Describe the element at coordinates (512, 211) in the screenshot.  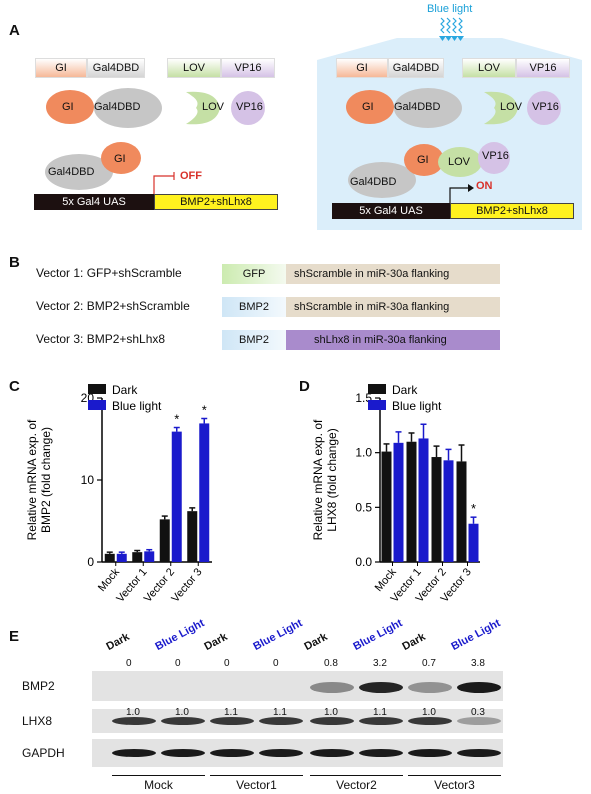
I see `right-target-text: BMP2+shLhx8` at that location.